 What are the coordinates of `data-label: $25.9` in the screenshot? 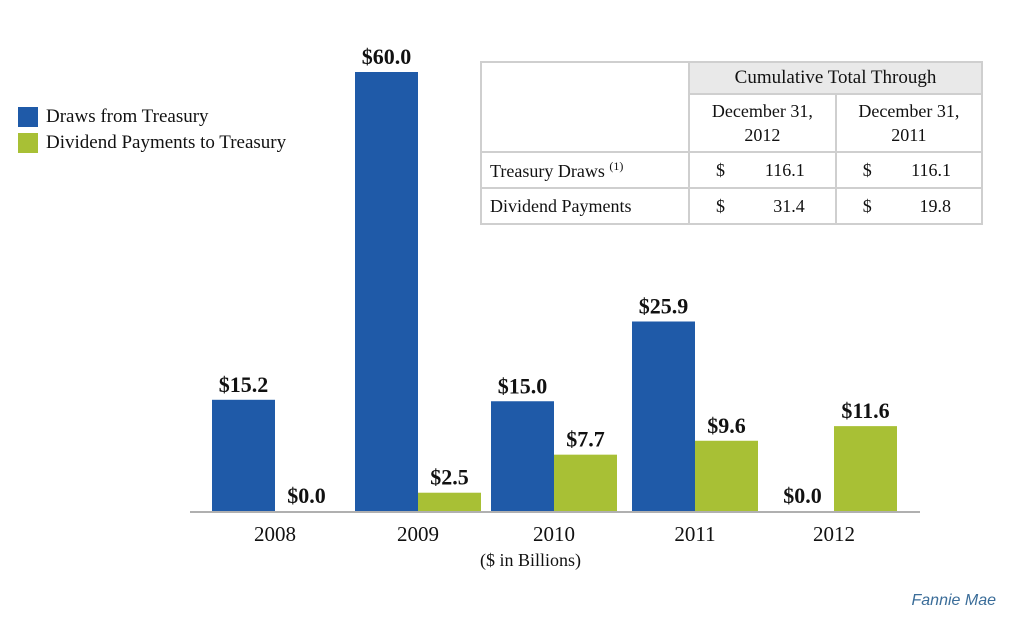 It's located at (664, 305).